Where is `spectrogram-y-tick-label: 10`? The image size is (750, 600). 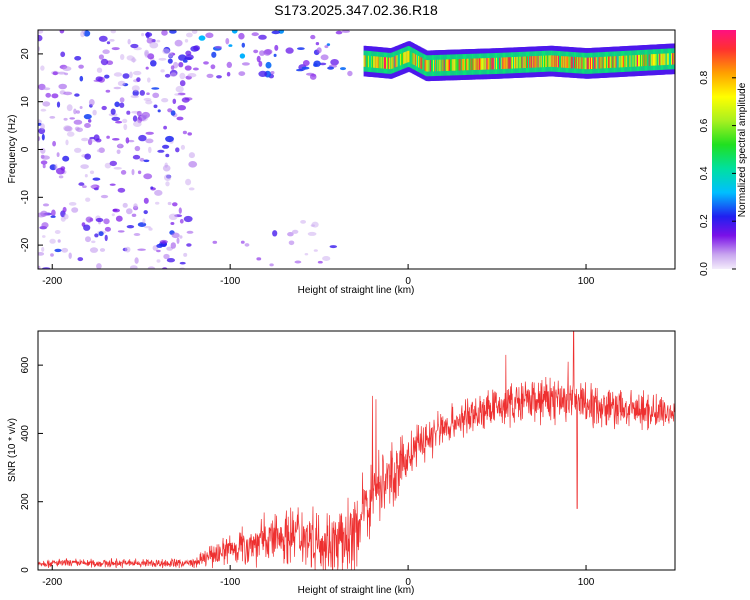 spectrogram-y-tick-label: 10 is located at coordinates (25, 102).